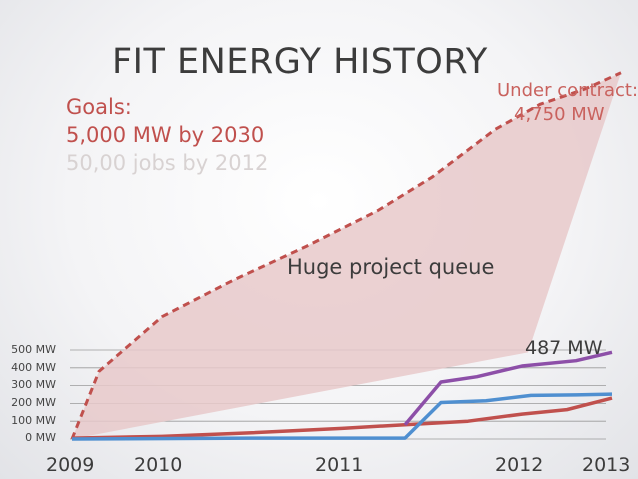 This screenshot has height=479, width=638. Describe the element at coordinates (391, 267) in the screenshot. I see `project-queue-label: Huge project queue` at that location.